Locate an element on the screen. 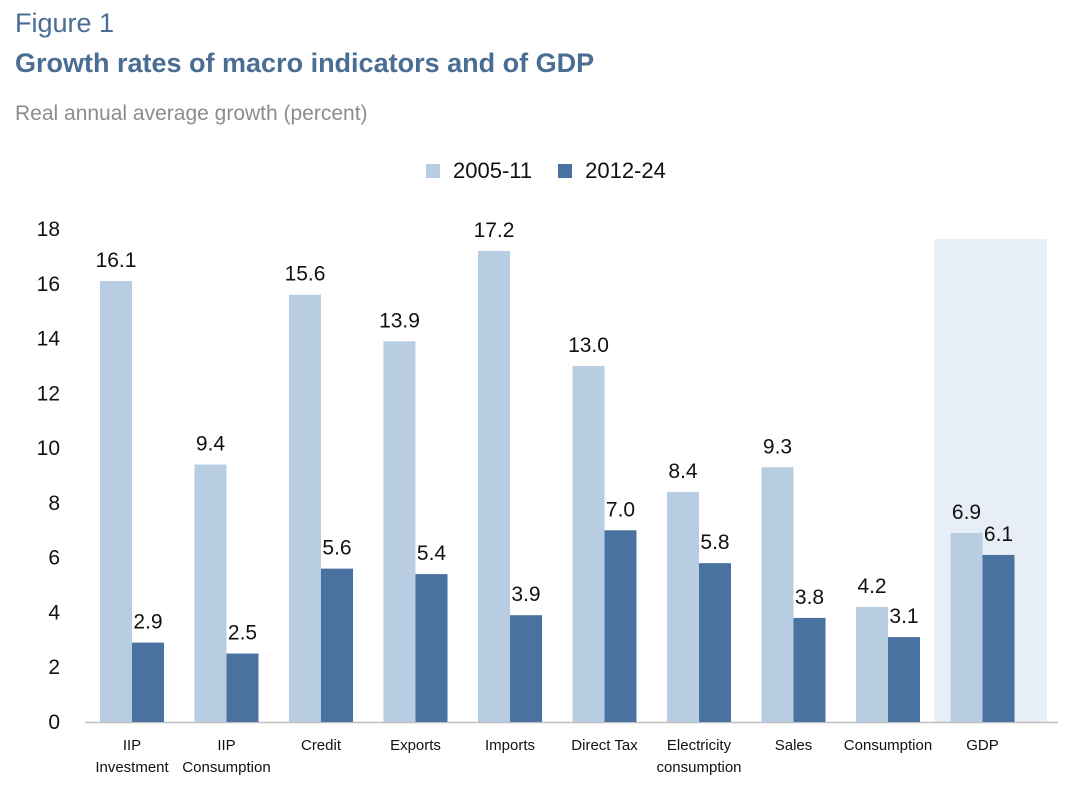 The height and width of the screenshot is (798, 1080). category-label-1: Investment is located at coordinates (132, 767).